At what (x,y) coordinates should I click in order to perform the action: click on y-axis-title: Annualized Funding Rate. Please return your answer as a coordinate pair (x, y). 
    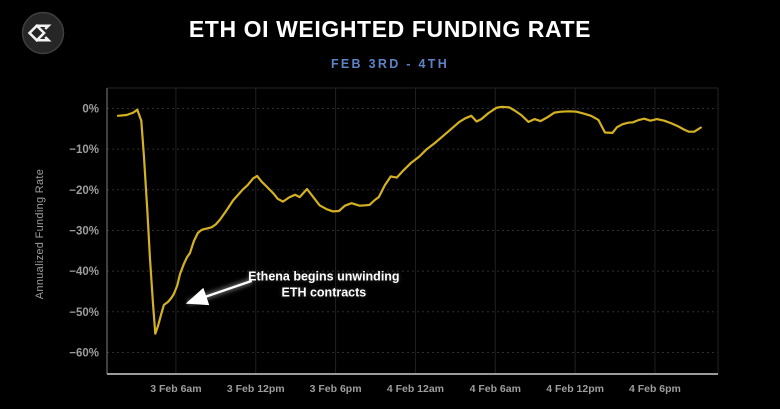
    Looking at the image, I should click on (40, 234).